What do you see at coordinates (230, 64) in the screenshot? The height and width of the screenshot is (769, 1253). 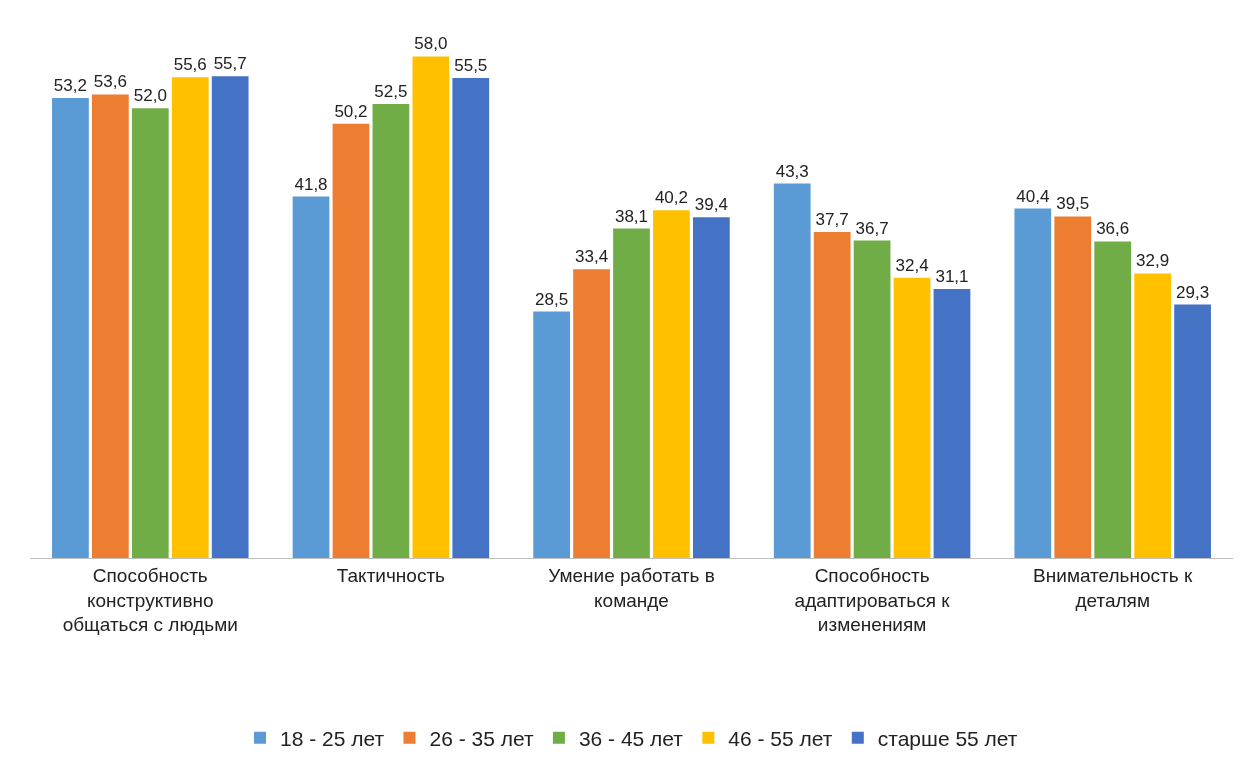 I see `data-label: 55,7` at bounding box center [230, 64].